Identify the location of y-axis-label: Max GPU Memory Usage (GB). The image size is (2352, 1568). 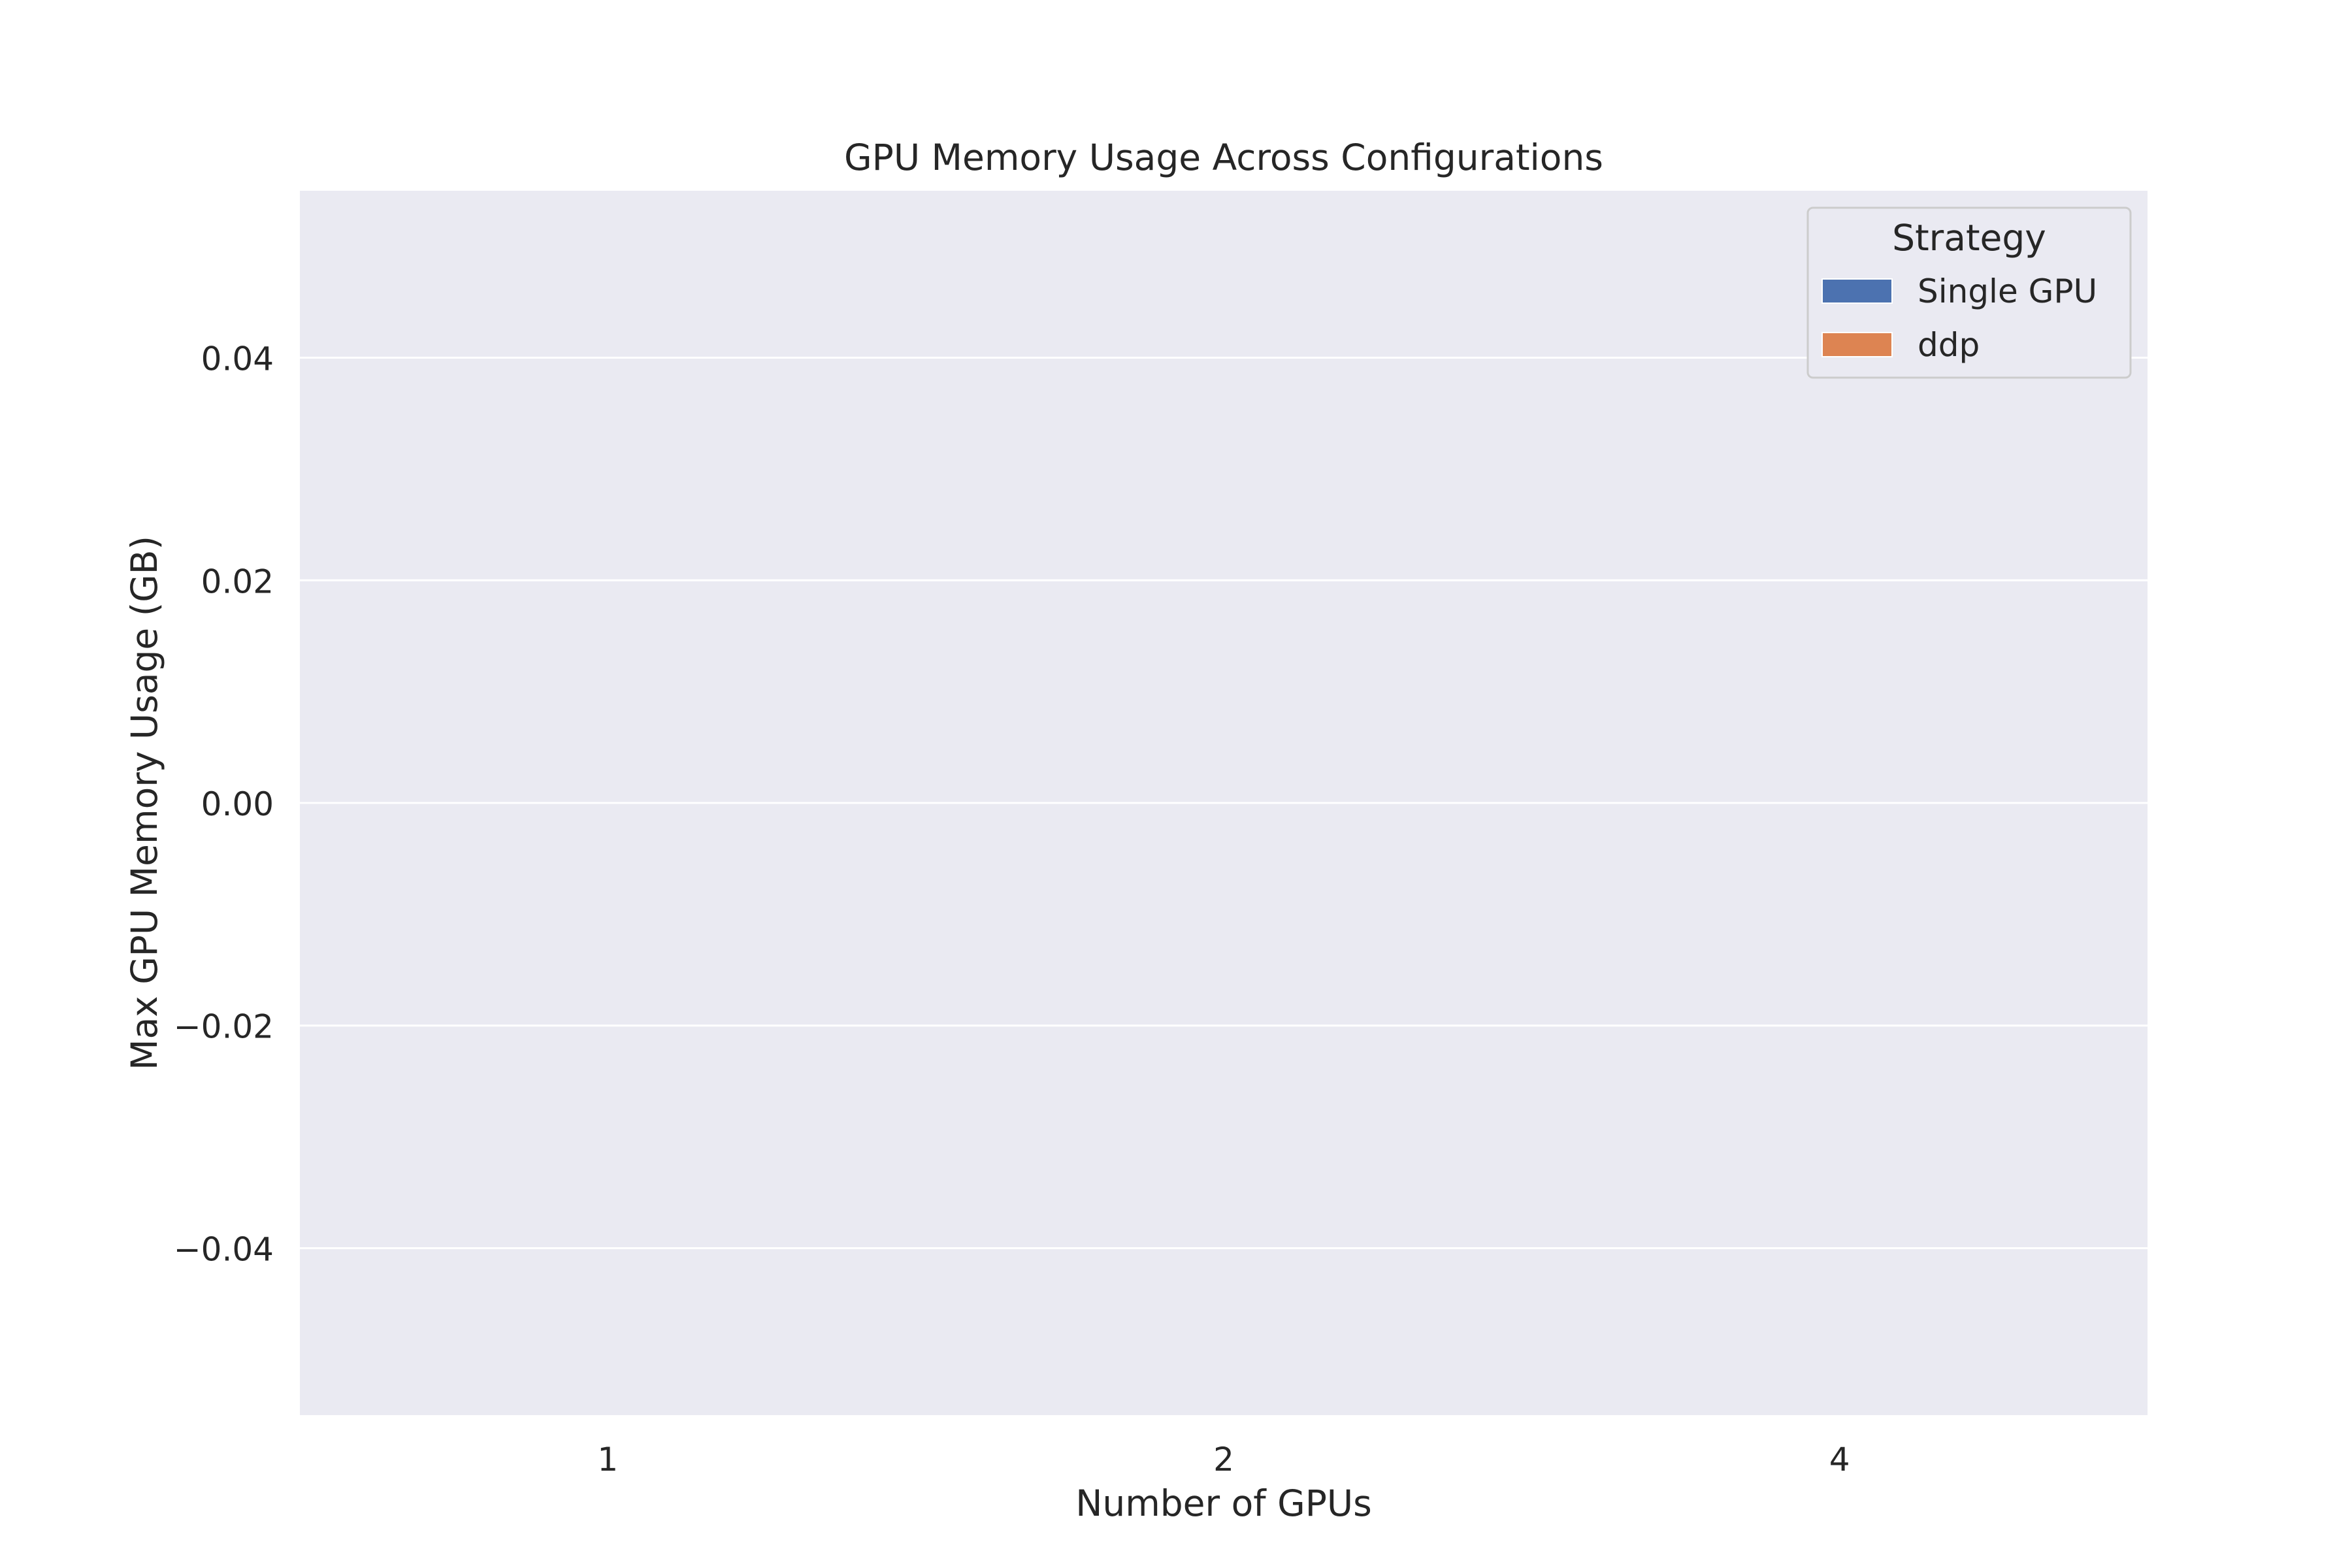
(144, 803).